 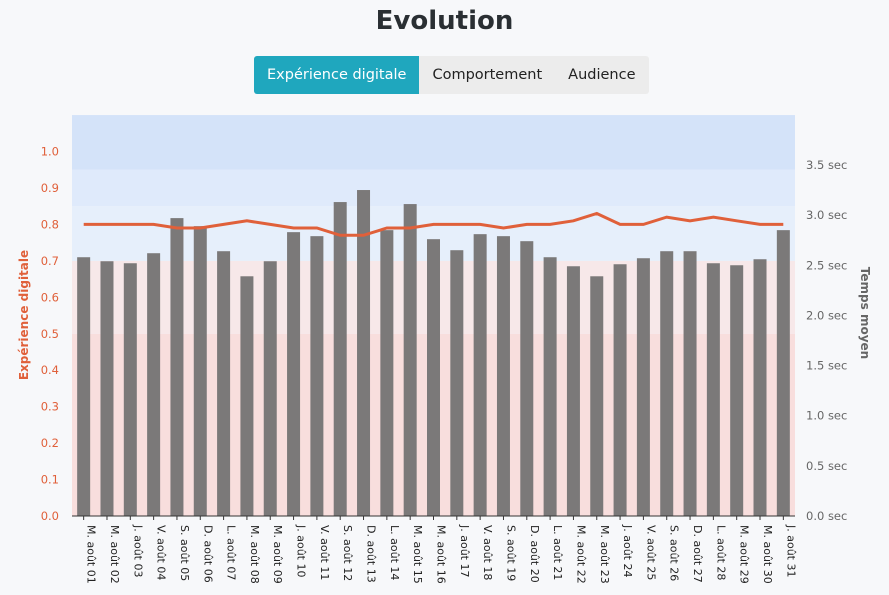 What do you see at coordinates (790, 551) in the screenshot?
I see `x-tick-label: J. août 31` at bounding box center [790, 551].